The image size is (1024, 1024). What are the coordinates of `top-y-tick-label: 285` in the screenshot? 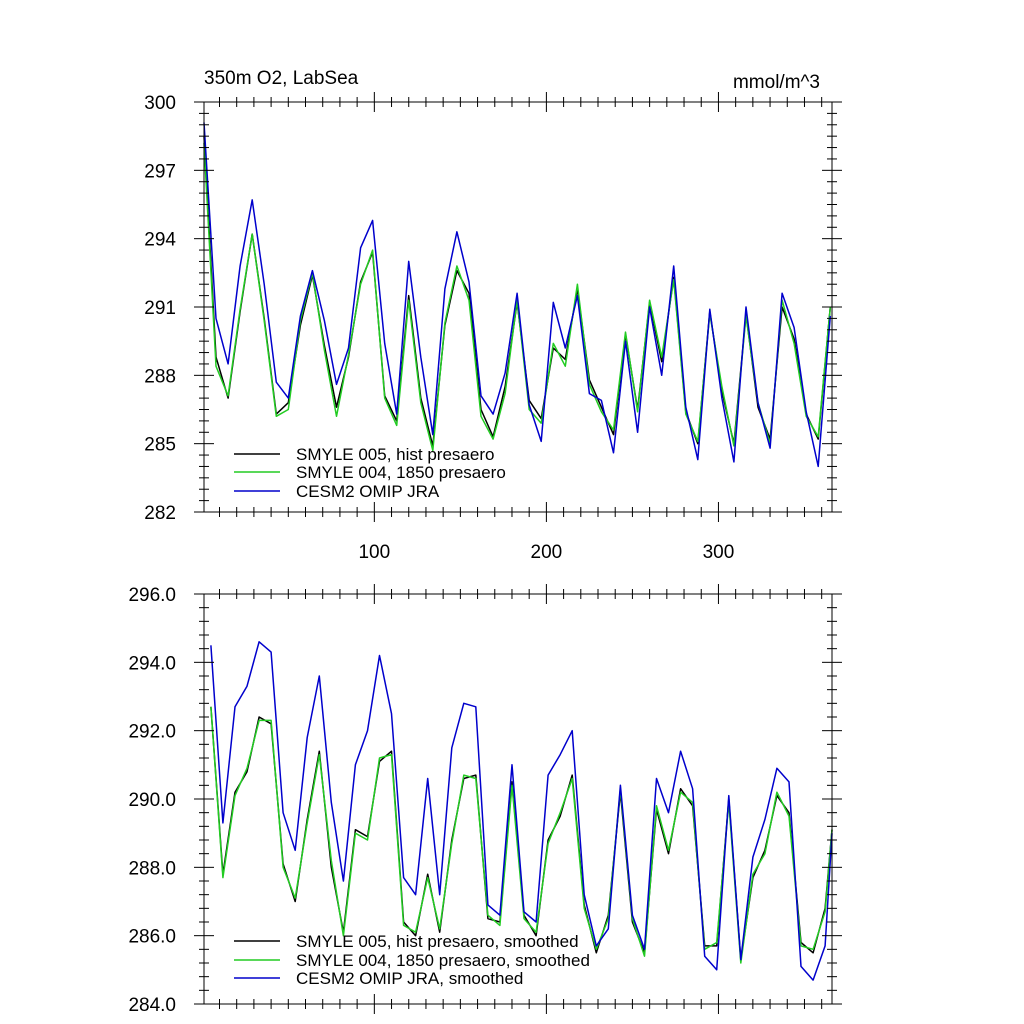 It's located at (160, 445).